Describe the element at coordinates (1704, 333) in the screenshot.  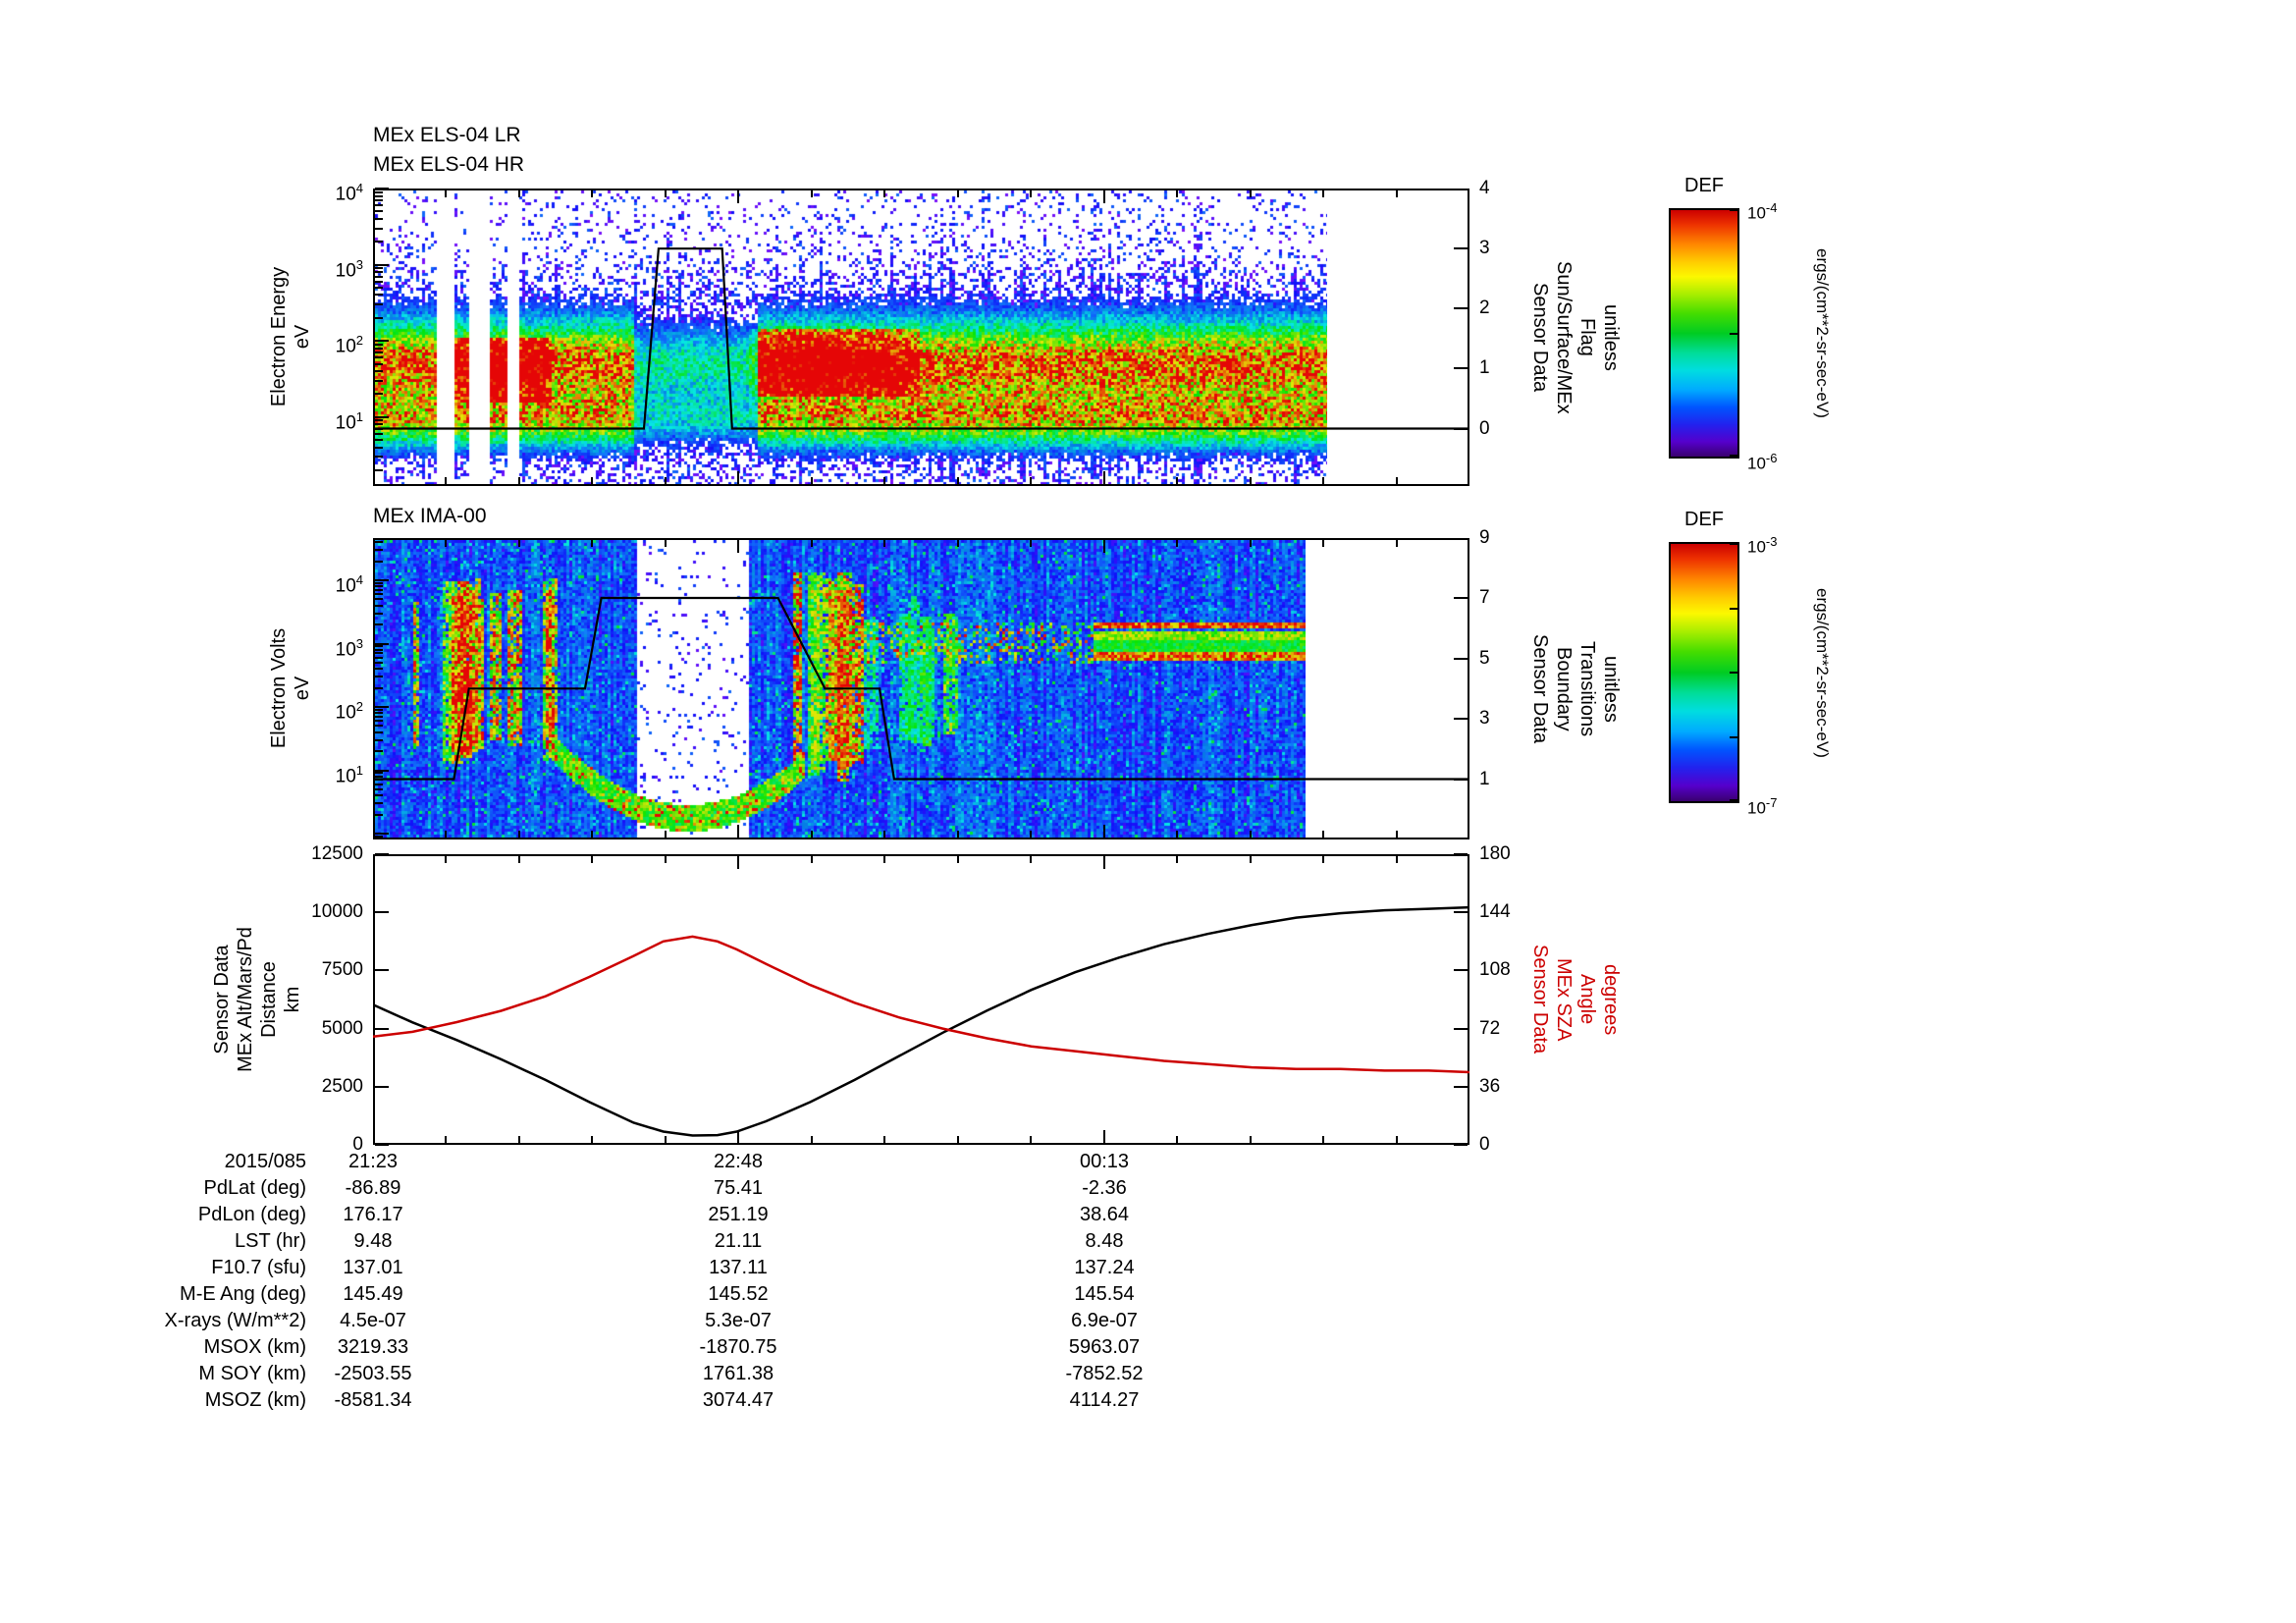
I see `colorbar` at that location.